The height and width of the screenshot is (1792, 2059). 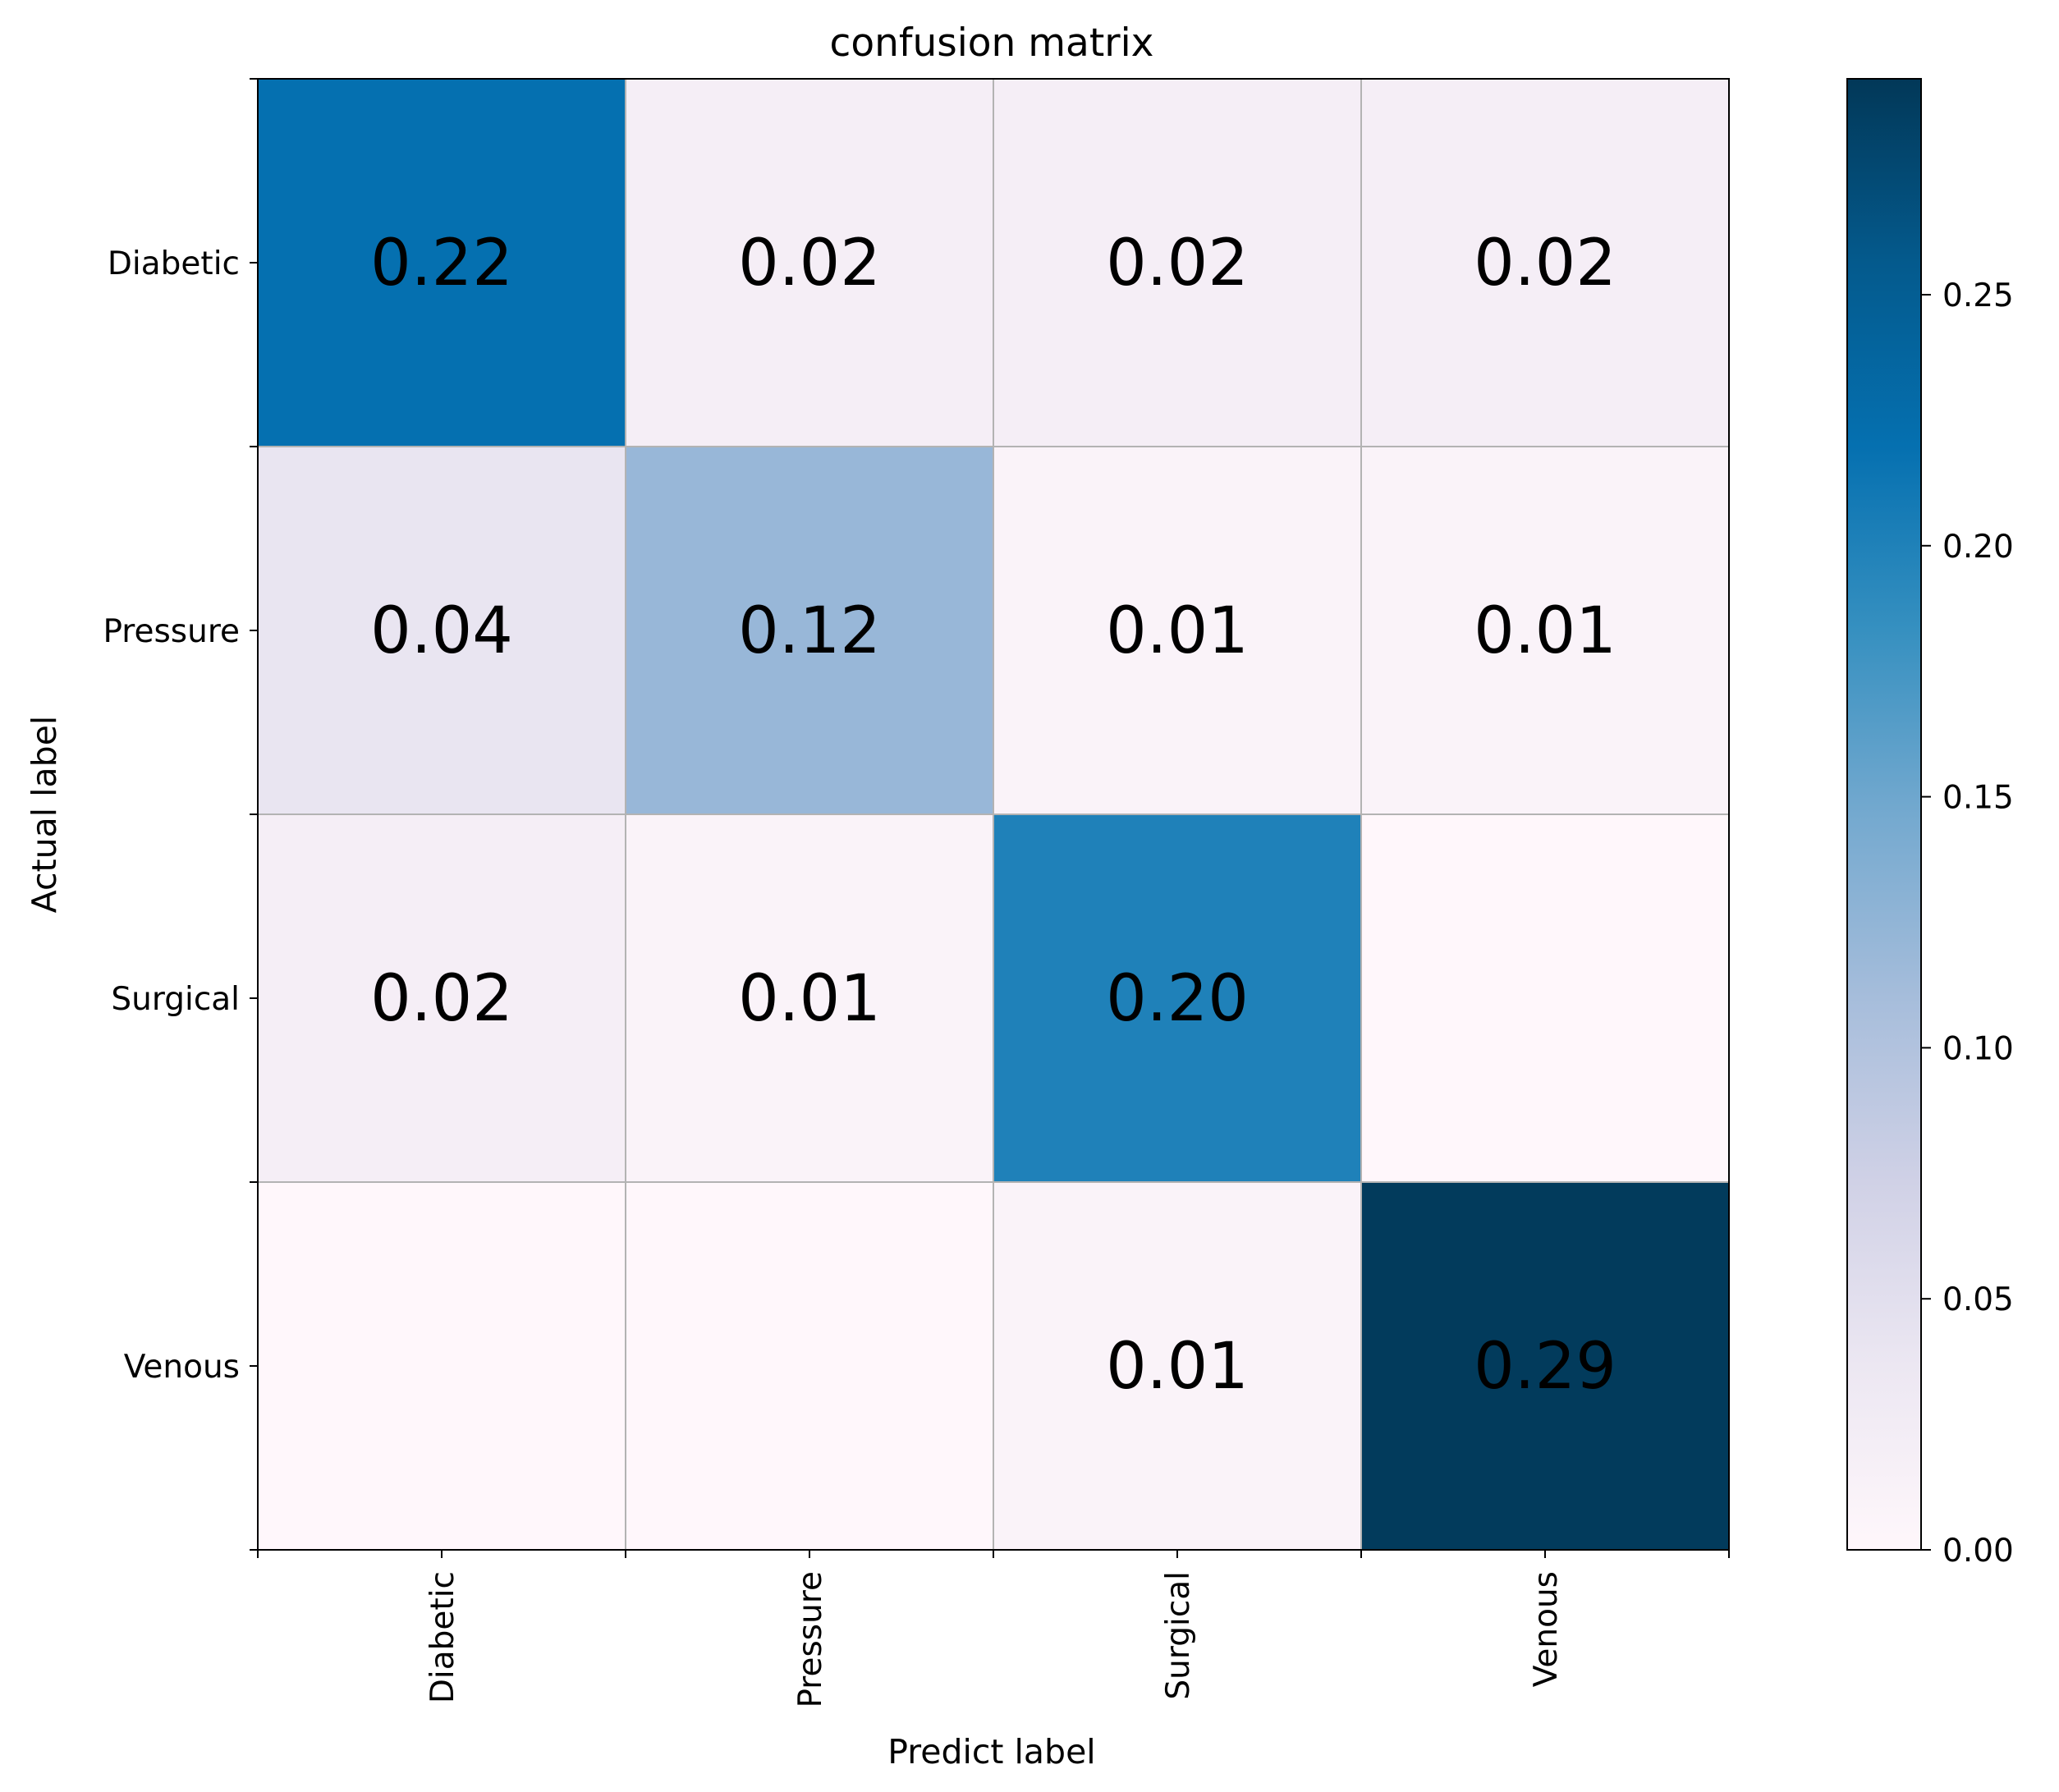 I want to click on colorbar-ticks: 0.00 0.05 0.10 0.15 0.20 0.25, so click(x=1967, y=923).